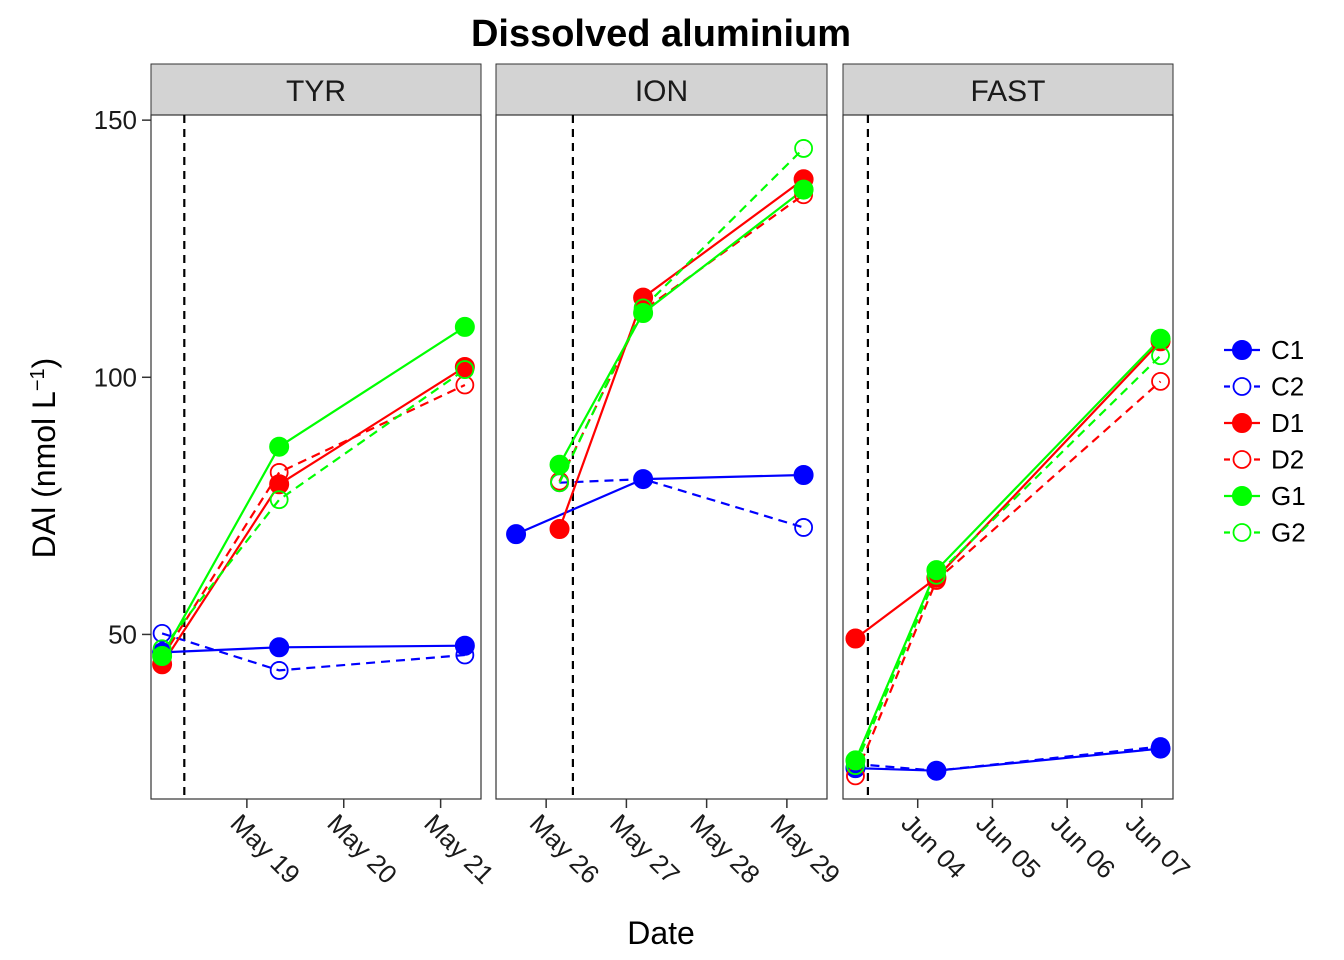  I want to click on y-tick-label: 50, so click(122, 634).